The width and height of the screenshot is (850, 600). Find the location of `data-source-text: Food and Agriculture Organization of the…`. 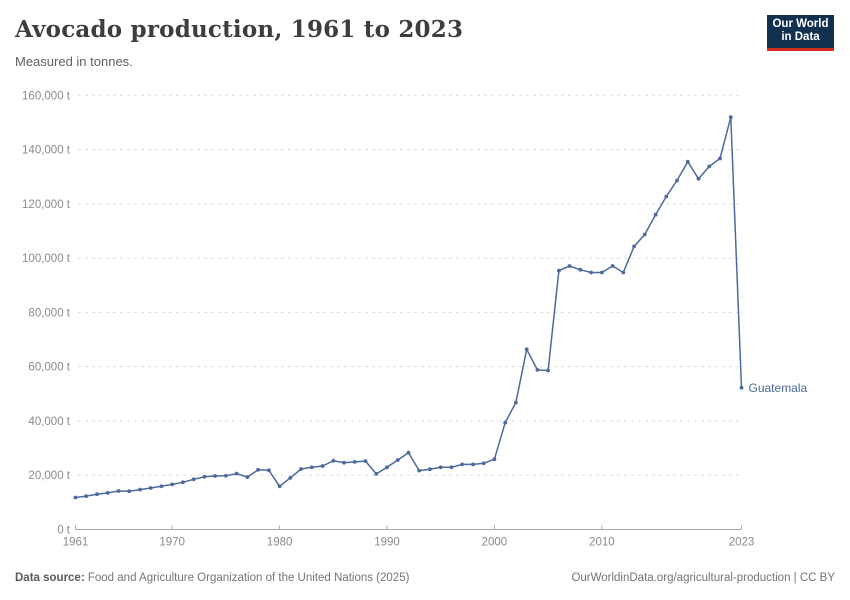

data-source-text: Food and Agriculture Organization of the… is located at coordinates (247, 578).